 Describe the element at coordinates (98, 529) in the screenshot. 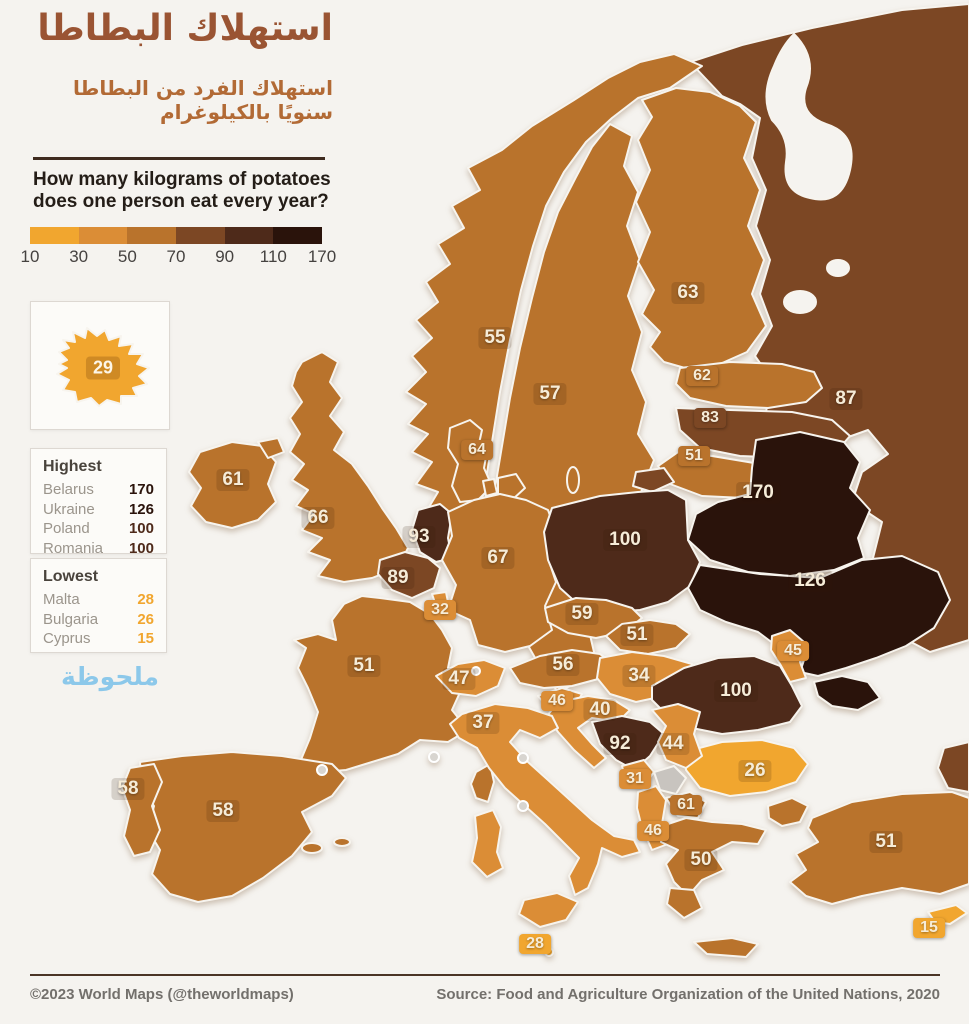

I see `highest-row-poland: Poland 100` at that location.